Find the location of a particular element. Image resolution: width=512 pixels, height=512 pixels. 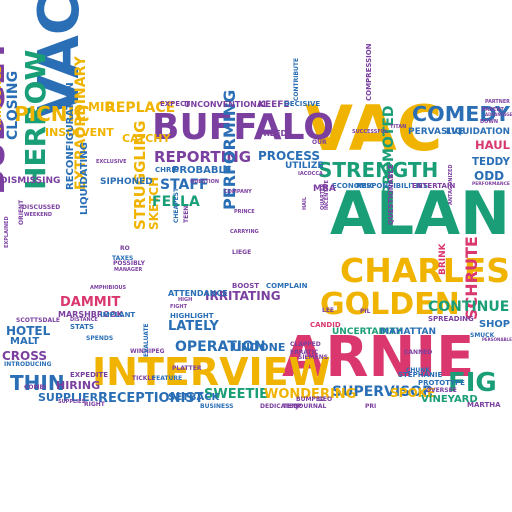

cloud-word-expect: EXPECT is located at coordinates (175, 104).